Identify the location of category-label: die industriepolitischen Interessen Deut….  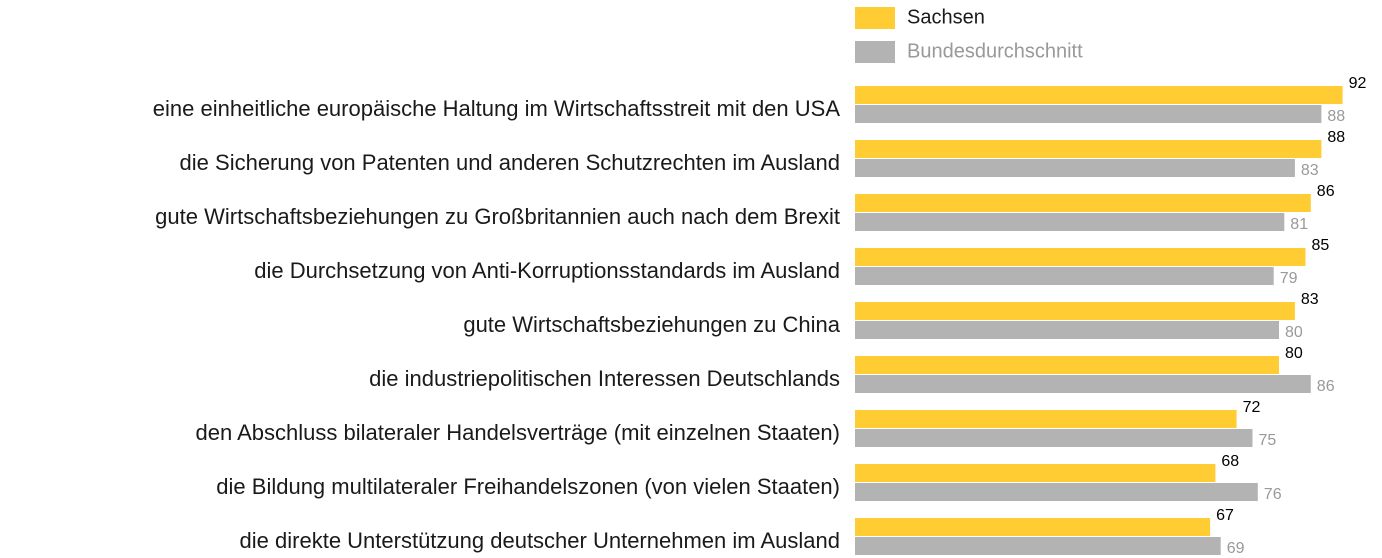
(604, 378).